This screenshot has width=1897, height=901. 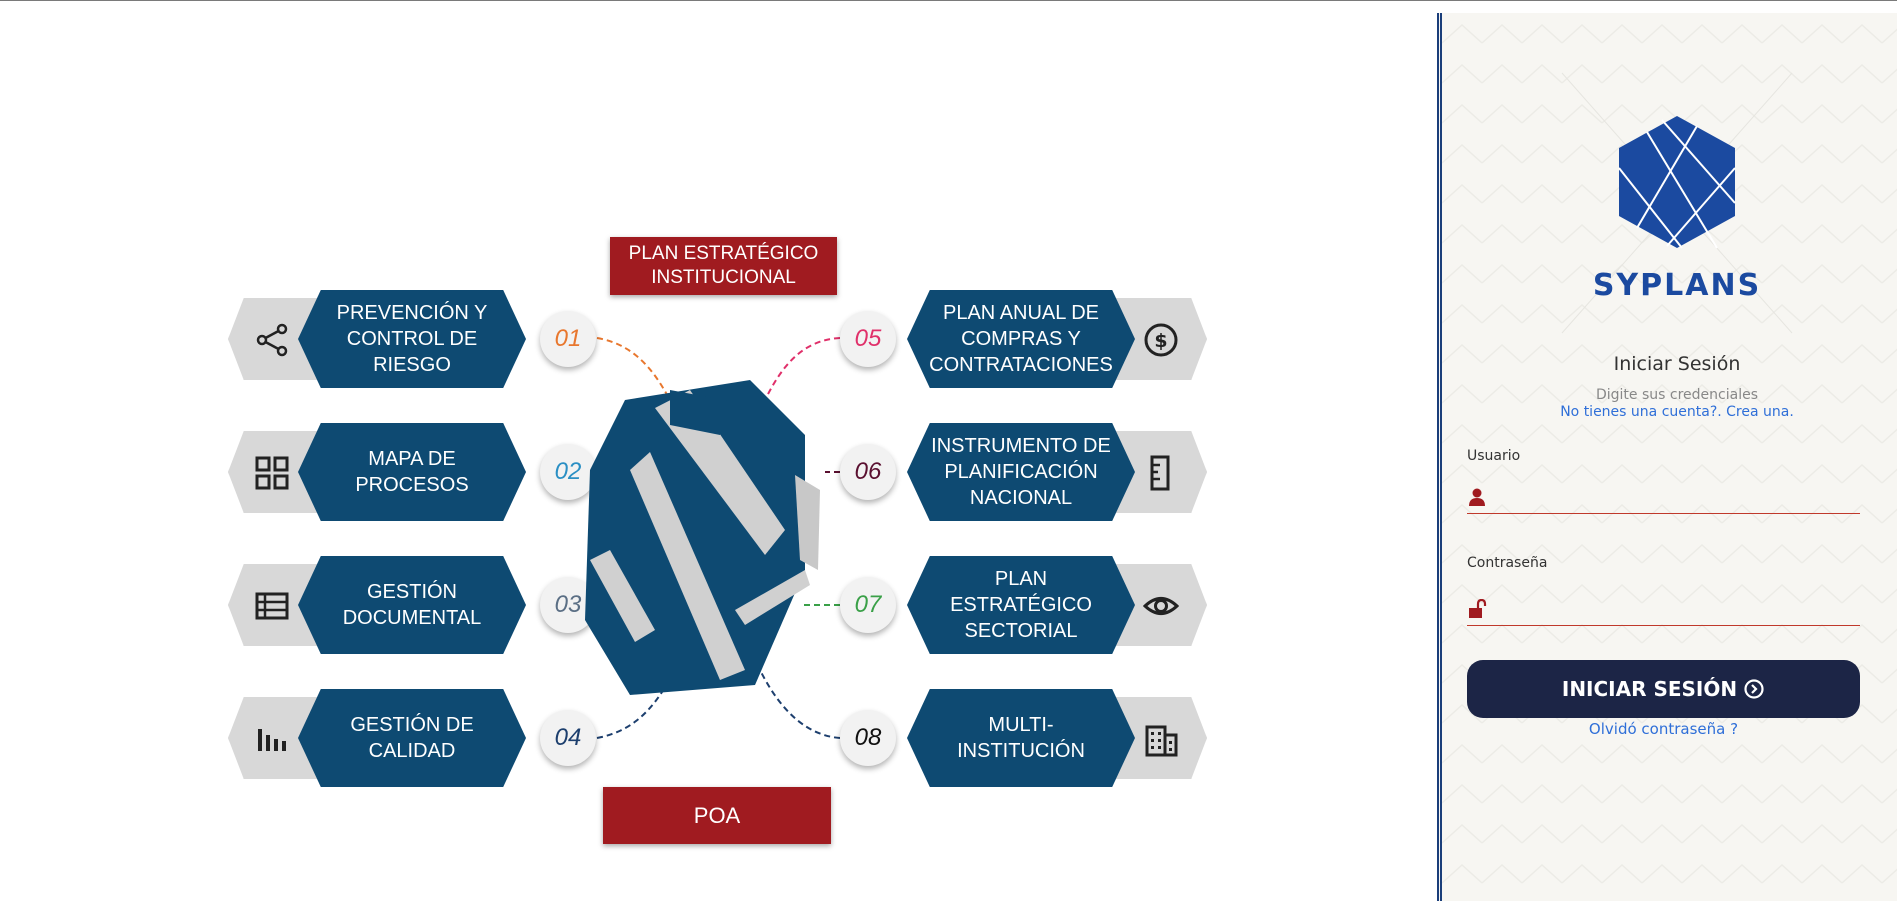 What do you see at coordinates (948, 0) in the screenshot?
I see `top-border` at bounding box center [948, 0].